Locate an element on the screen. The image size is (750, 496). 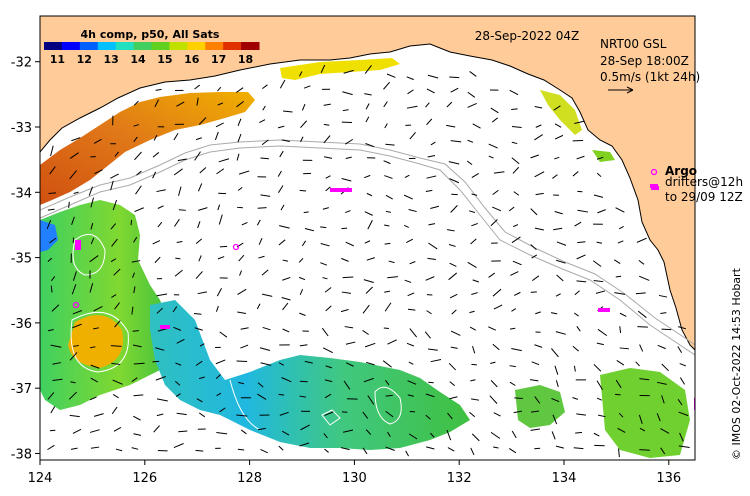
y-tick-label: -34 is located at coordinates (21, 193).